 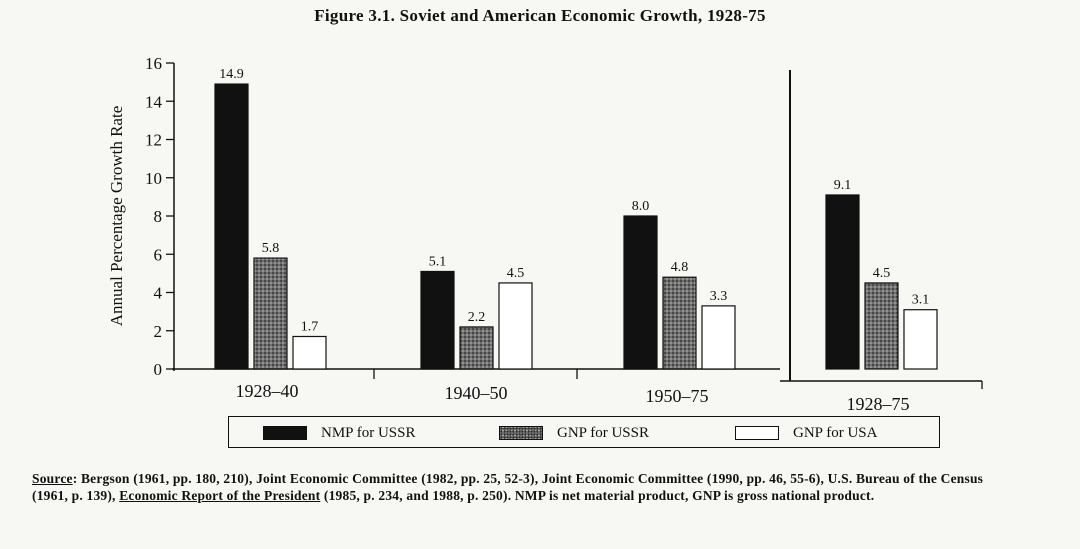 I want to click on legend-swatch-nmp-ussr, so click(x=285, y=433).